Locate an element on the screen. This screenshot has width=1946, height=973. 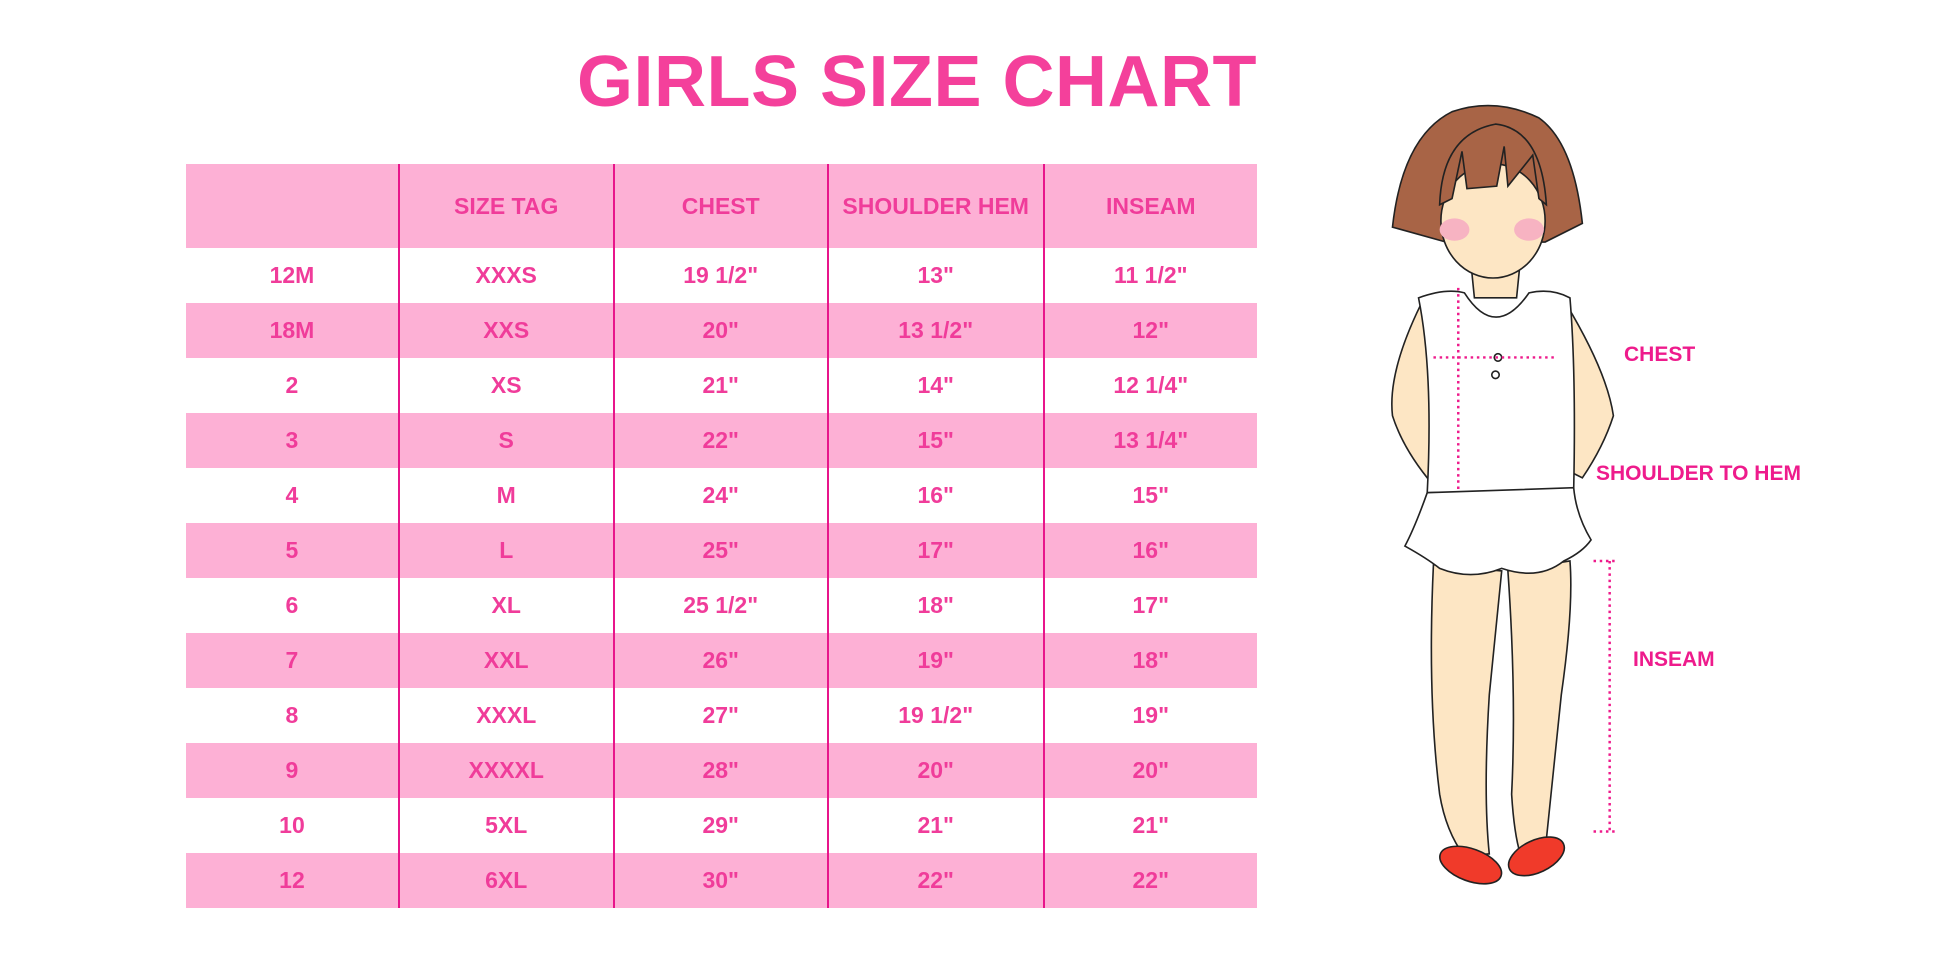
table-cell: 5XL is located at coordinates (505, 825).